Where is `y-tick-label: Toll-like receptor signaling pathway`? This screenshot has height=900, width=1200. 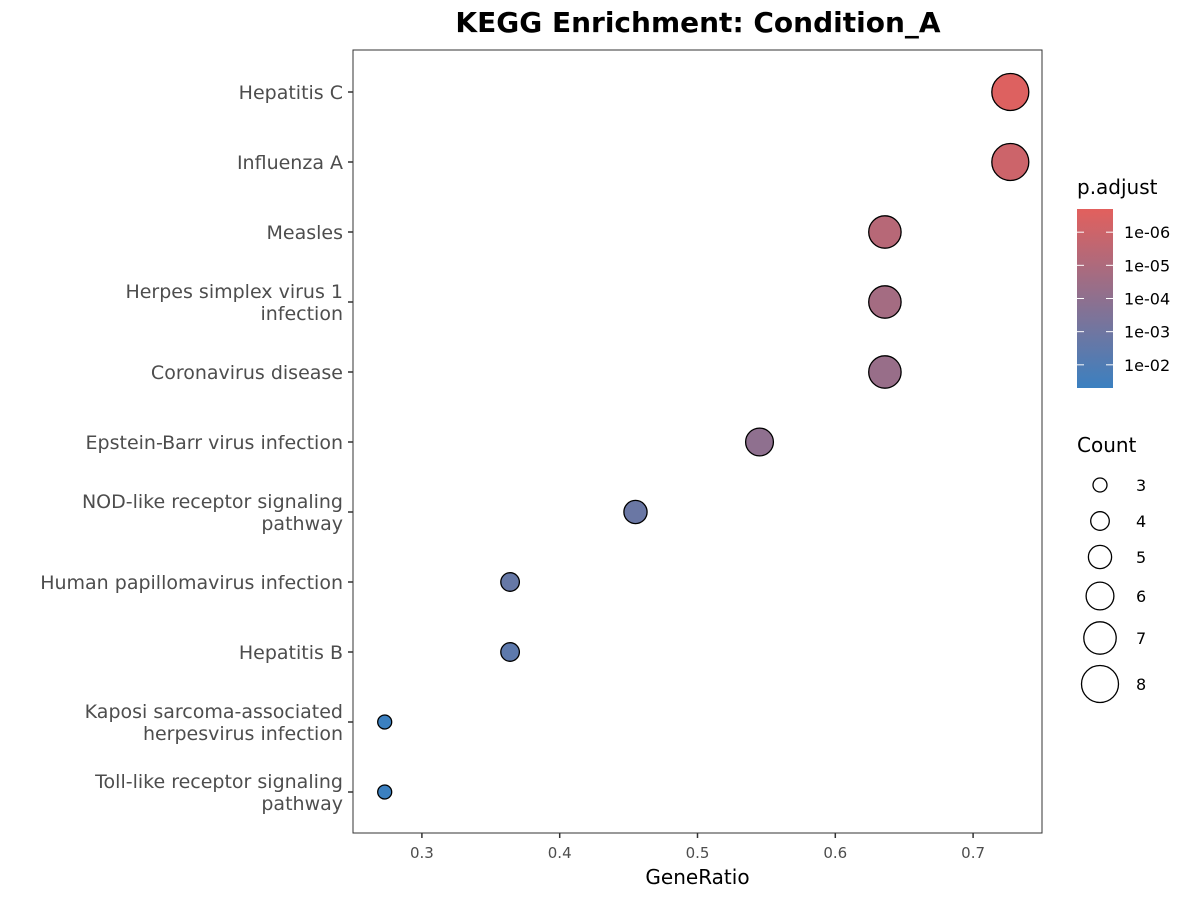 y-tick-label: Toll-like receptor signaling pathway is located at coordinates (218, 793).